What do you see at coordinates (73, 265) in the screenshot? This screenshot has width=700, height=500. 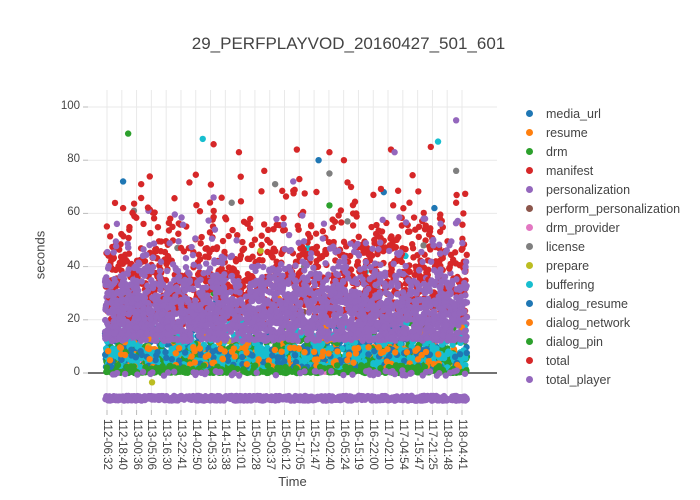 I see `y-tick-label: 40` at bounding box center [73, 265].